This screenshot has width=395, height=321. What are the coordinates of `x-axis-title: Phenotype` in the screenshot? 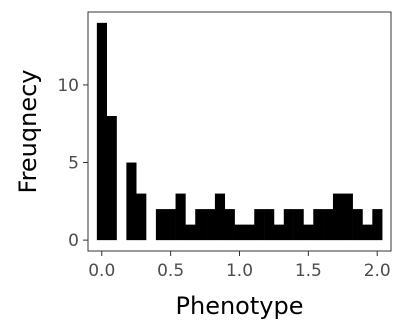 It's located at (240, 306).